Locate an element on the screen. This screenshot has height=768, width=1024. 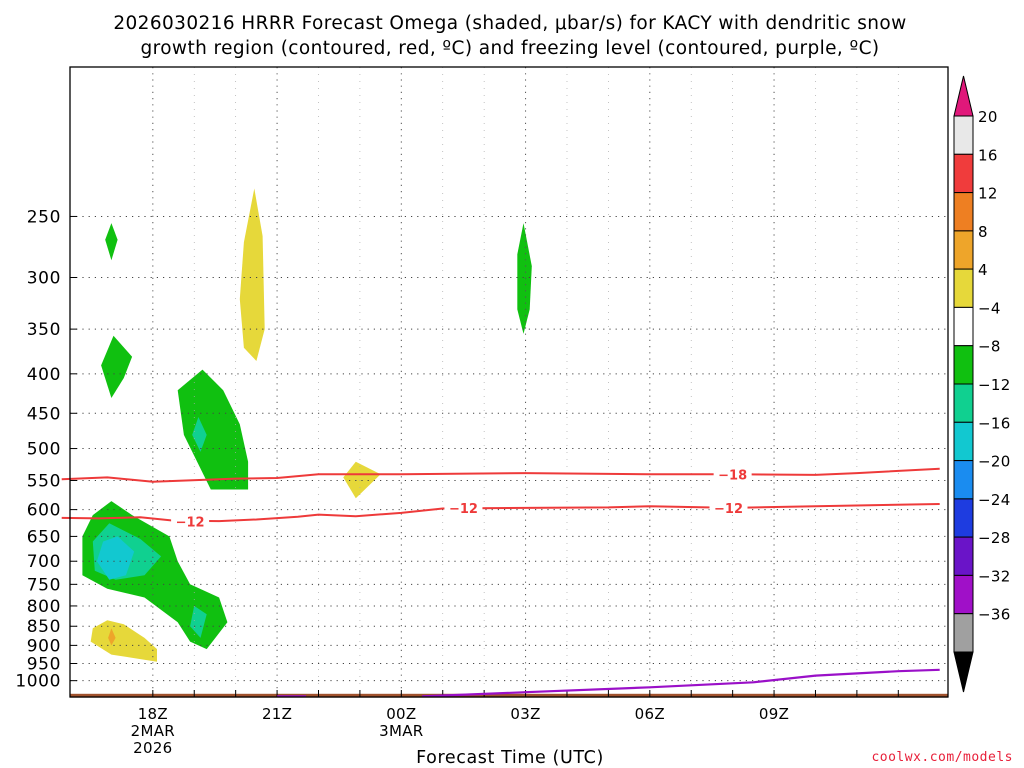
colorbar-label: −36 is located at coordinates (994, 615).